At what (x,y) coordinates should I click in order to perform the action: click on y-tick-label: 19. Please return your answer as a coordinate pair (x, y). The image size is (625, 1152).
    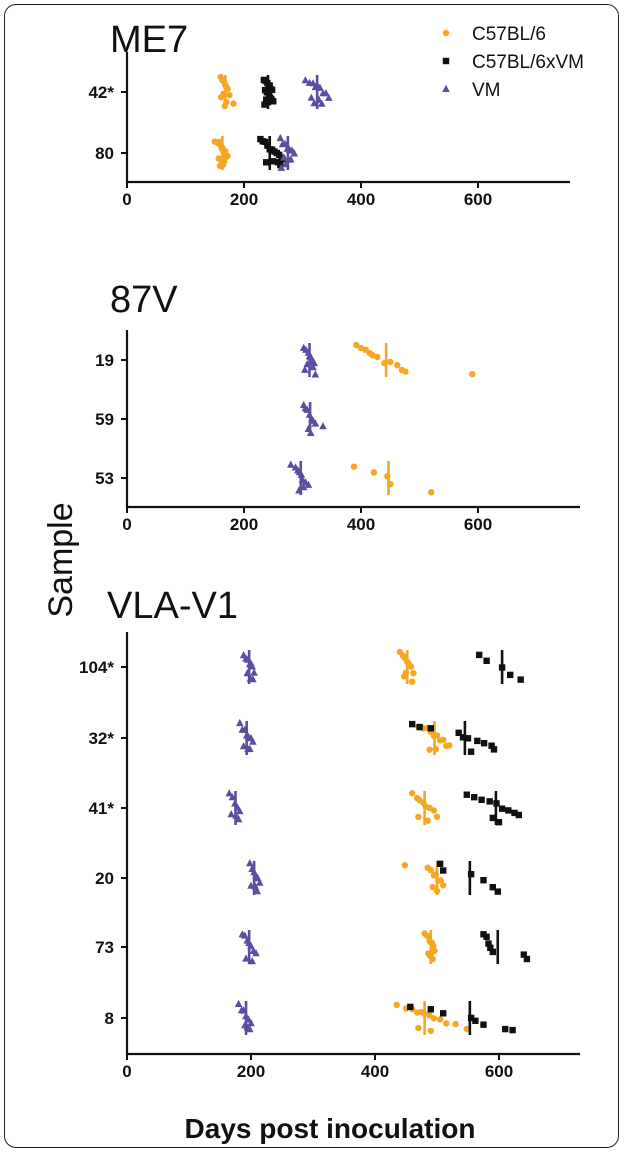
    Looking at the image, I should click on (104, 360).